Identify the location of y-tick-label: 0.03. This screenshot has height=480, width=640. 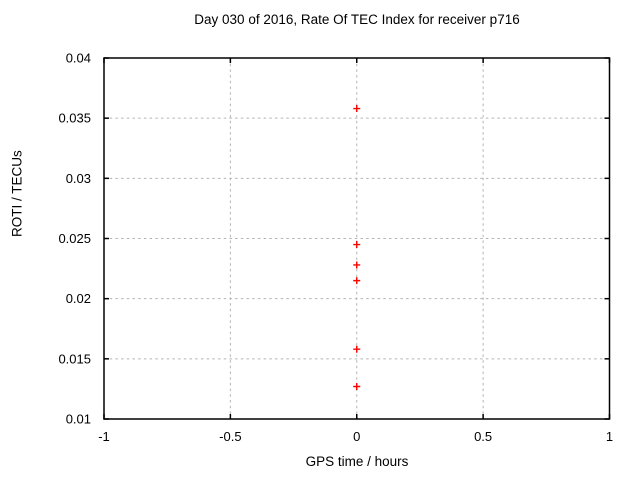
(78, 178).